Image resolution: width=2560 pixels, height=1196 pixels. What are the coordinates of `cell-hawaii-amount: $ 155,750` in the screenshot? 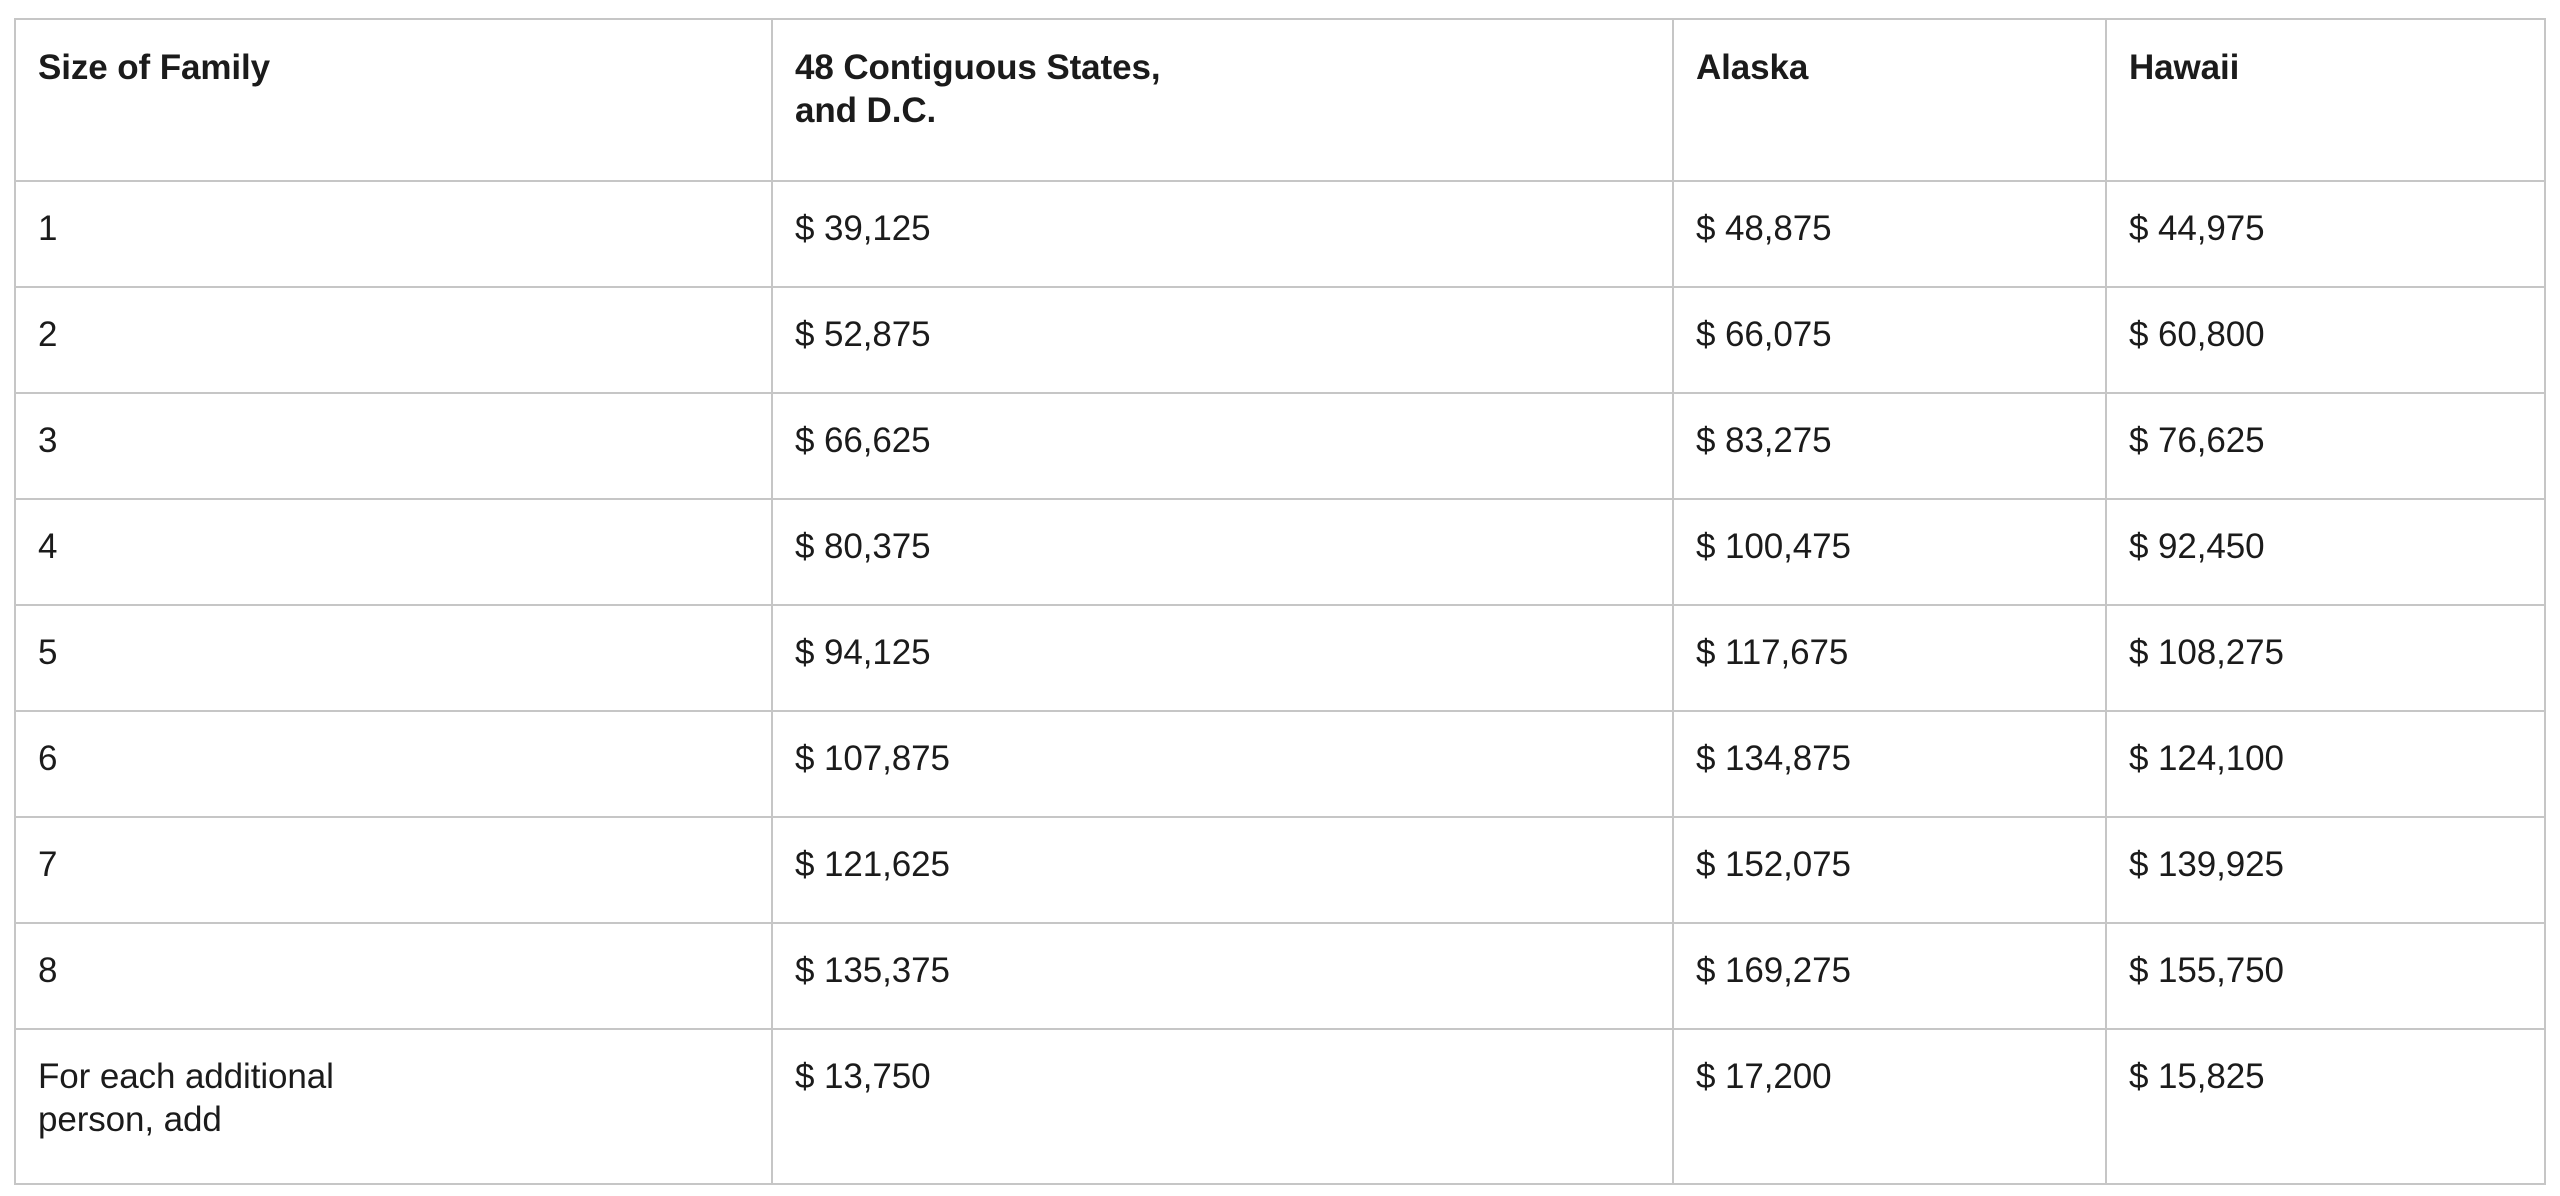 It's located at (2325, 976).